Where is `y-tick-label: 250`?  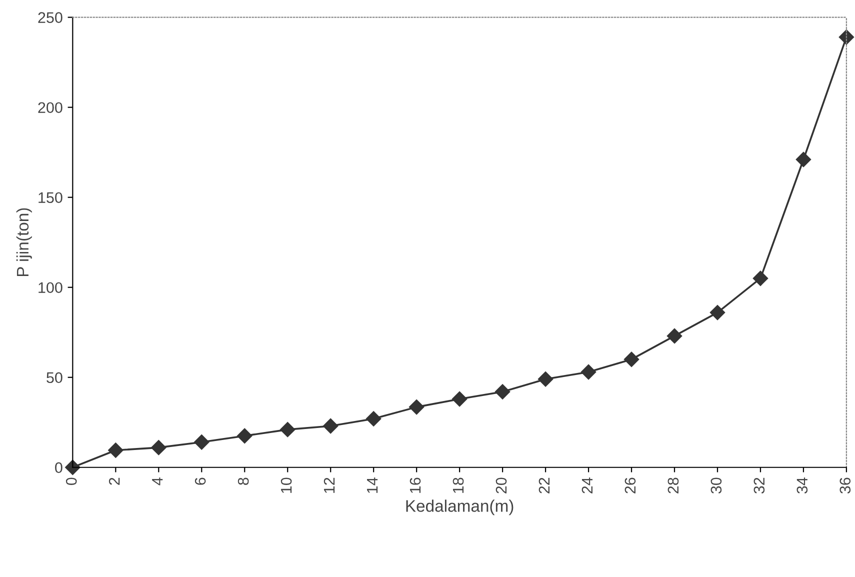
y-tick-label: 250 is located at coordinates (50, 17).